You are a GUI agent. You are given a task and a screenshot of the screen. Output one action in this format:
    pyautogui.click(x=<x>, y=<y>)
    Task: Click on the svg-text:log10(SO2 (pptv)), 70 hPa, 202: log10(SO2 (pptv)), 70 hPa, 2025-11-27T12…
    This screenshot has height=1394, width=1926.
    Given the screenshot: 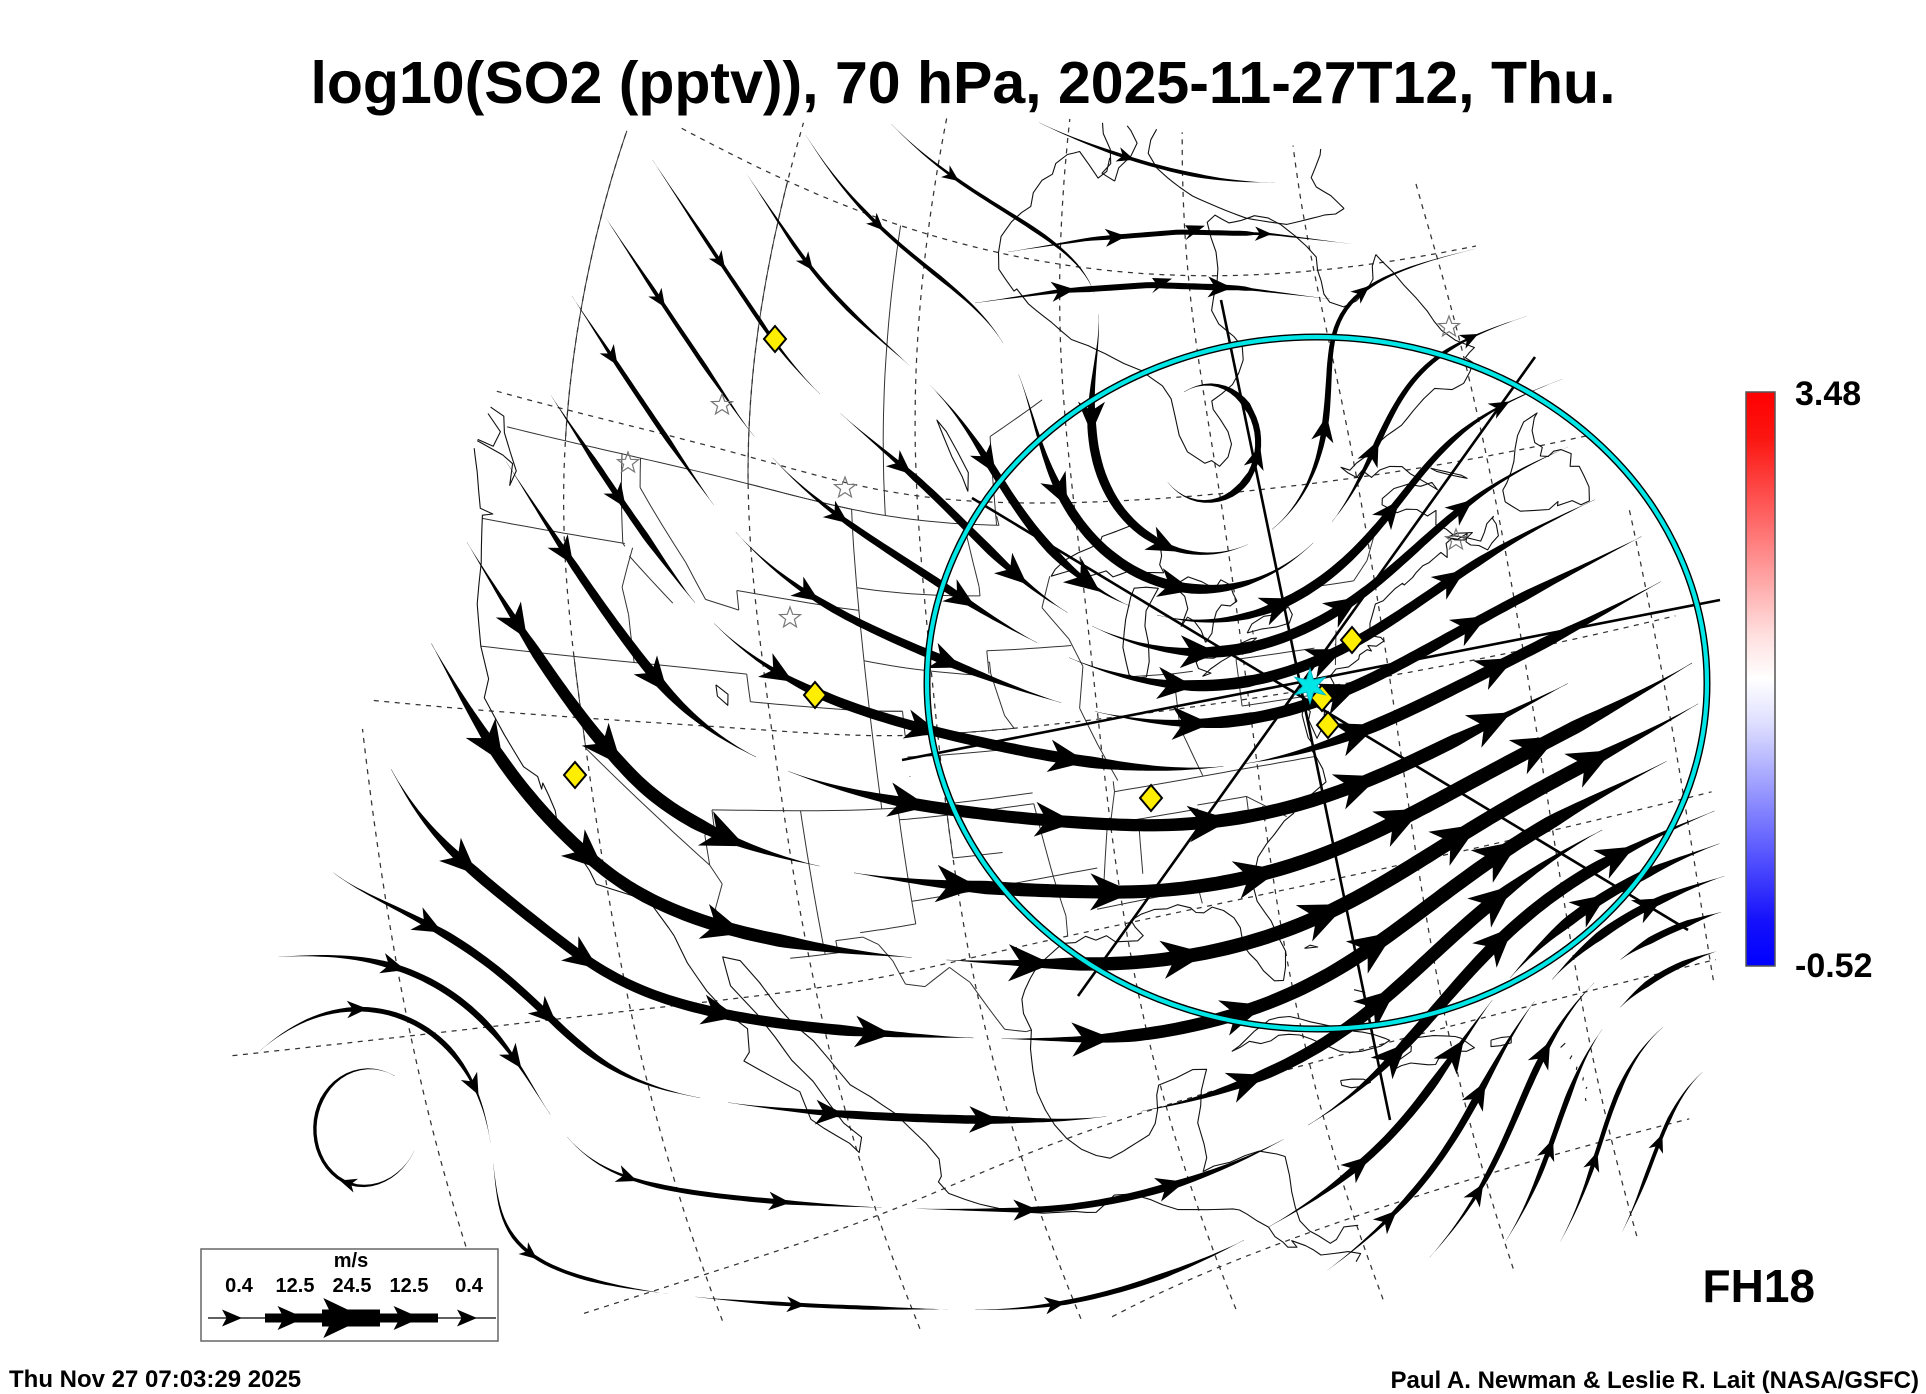 What is the action you would take?
    pyautogui.click(x=963, y=83)
    